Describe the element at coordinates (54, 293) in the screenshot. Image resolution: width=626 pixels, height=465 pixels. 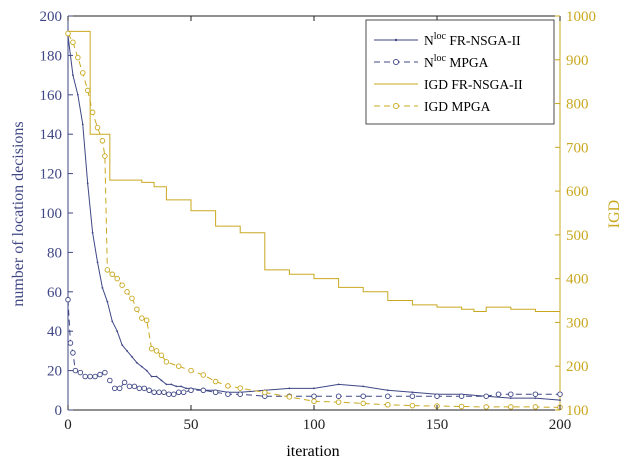
I see `left-tick-label: 60` at that location.